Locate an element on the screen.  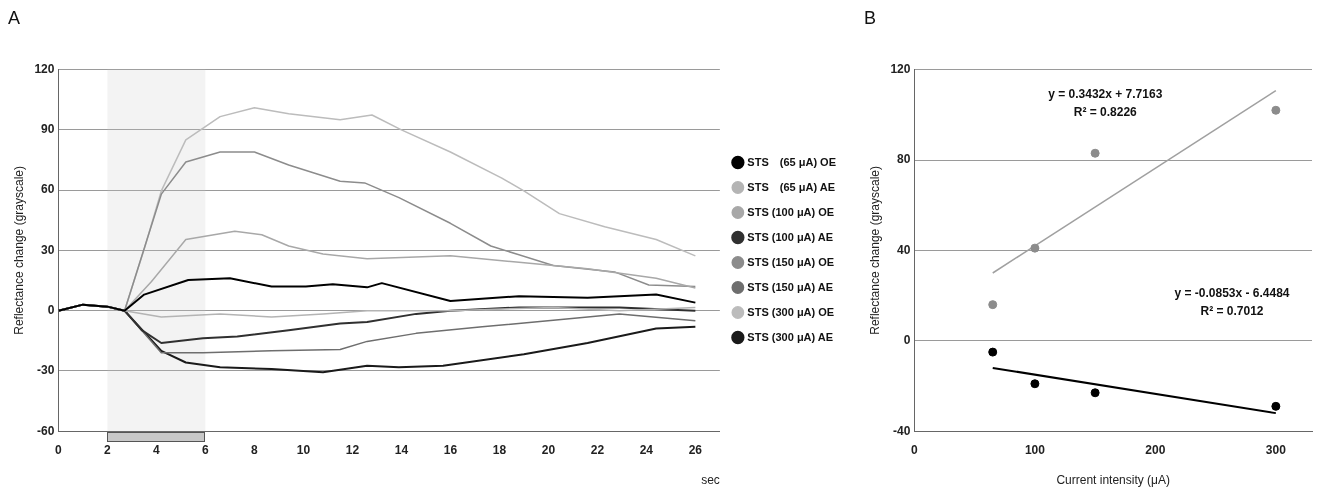
x-tick-label: 20 is located at coordinates (548, 449).